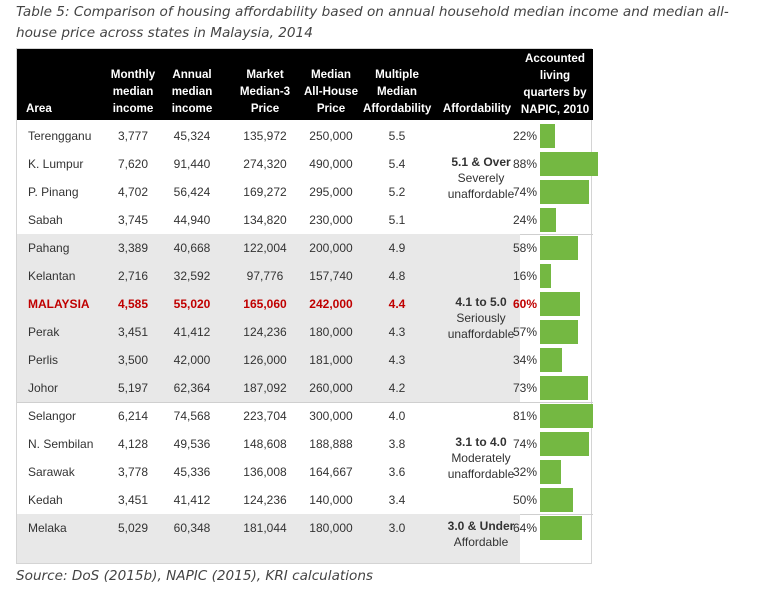 This screenshot has height=594, width=775. Describe the element at coordinates (265, 192) in the screenshot. I see `market-price-cell: 169,272` at that location.